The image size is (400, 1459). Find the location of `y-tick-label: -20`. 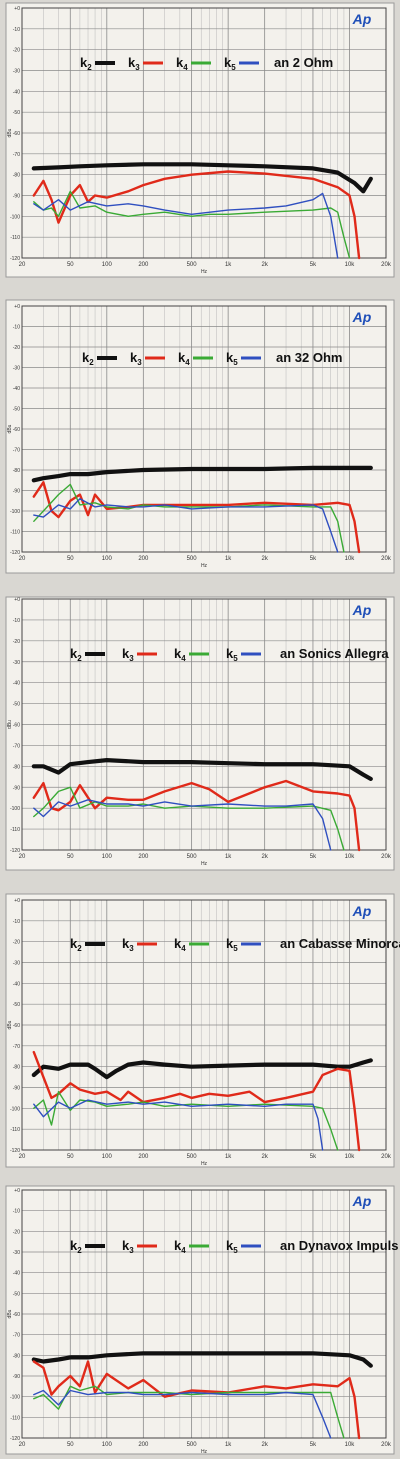

y-tick-label: -20 is located at coordinates (16, 642).